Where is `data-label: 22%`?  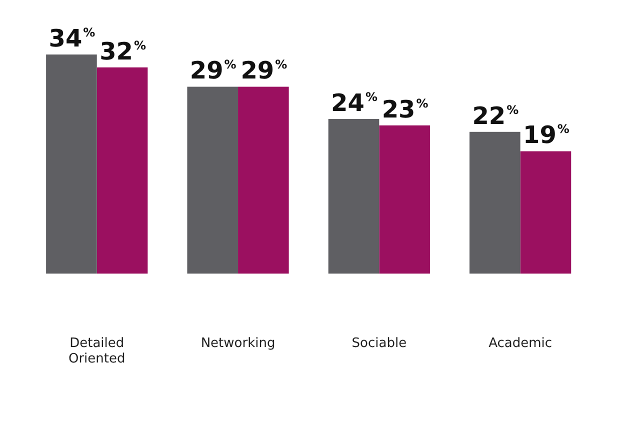 data-label: 22% is located at coordinates (495, 116).